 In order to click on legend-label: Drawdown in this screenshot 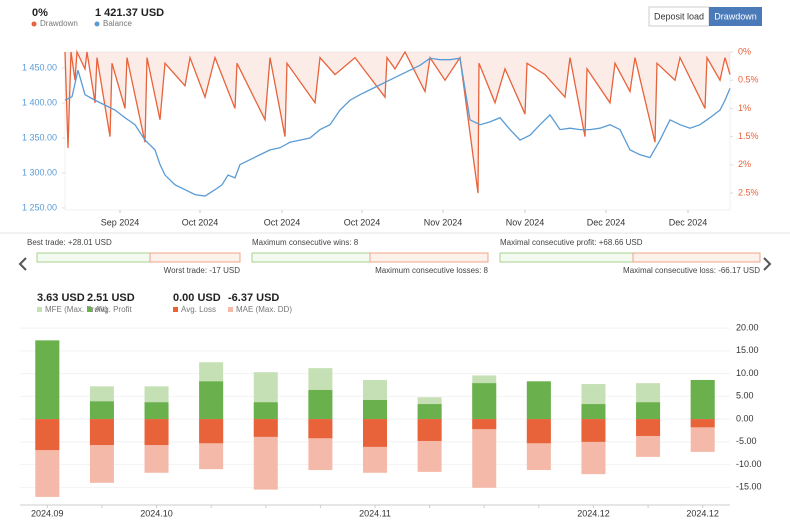, I will do `click(59, 23)`.